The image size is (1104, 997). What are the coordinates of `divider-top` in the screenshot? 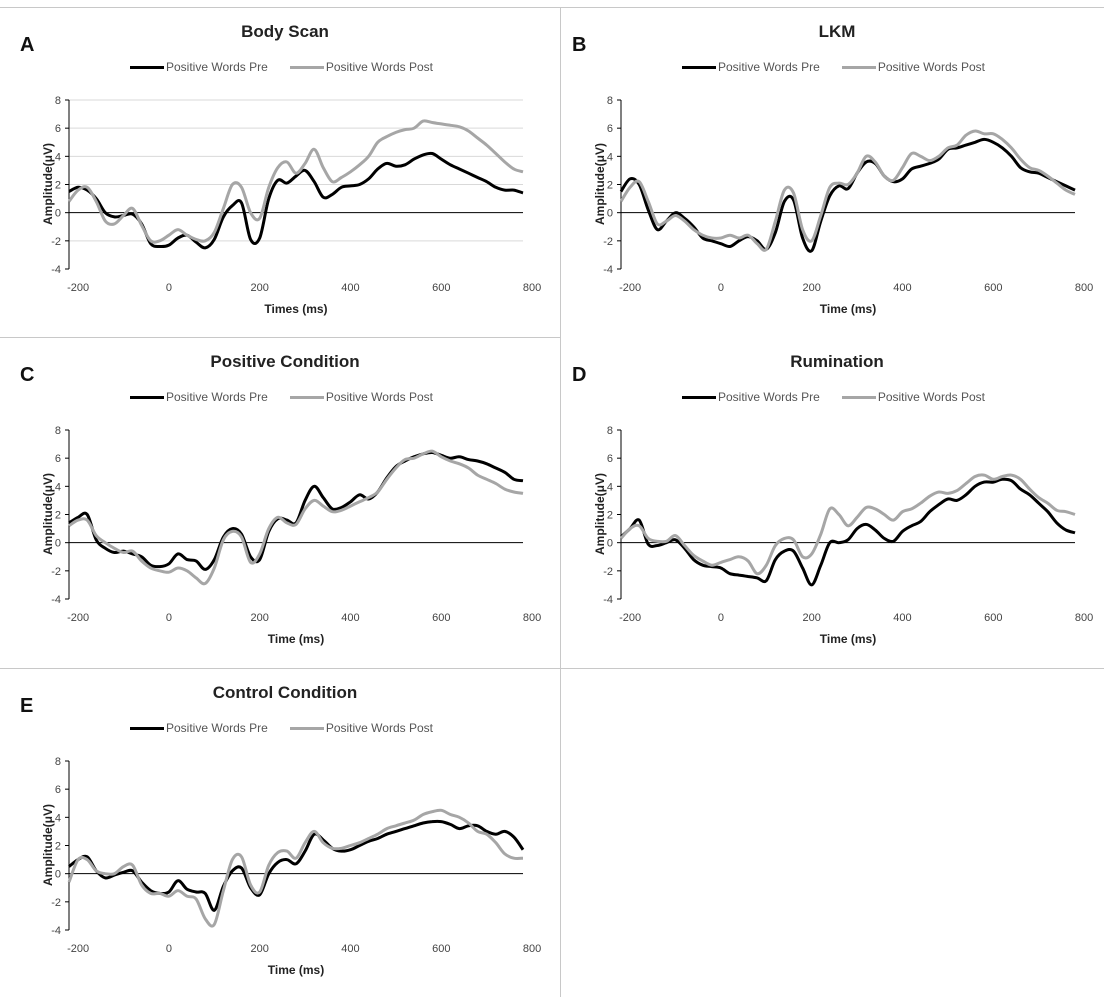 It's located at (552, 7).